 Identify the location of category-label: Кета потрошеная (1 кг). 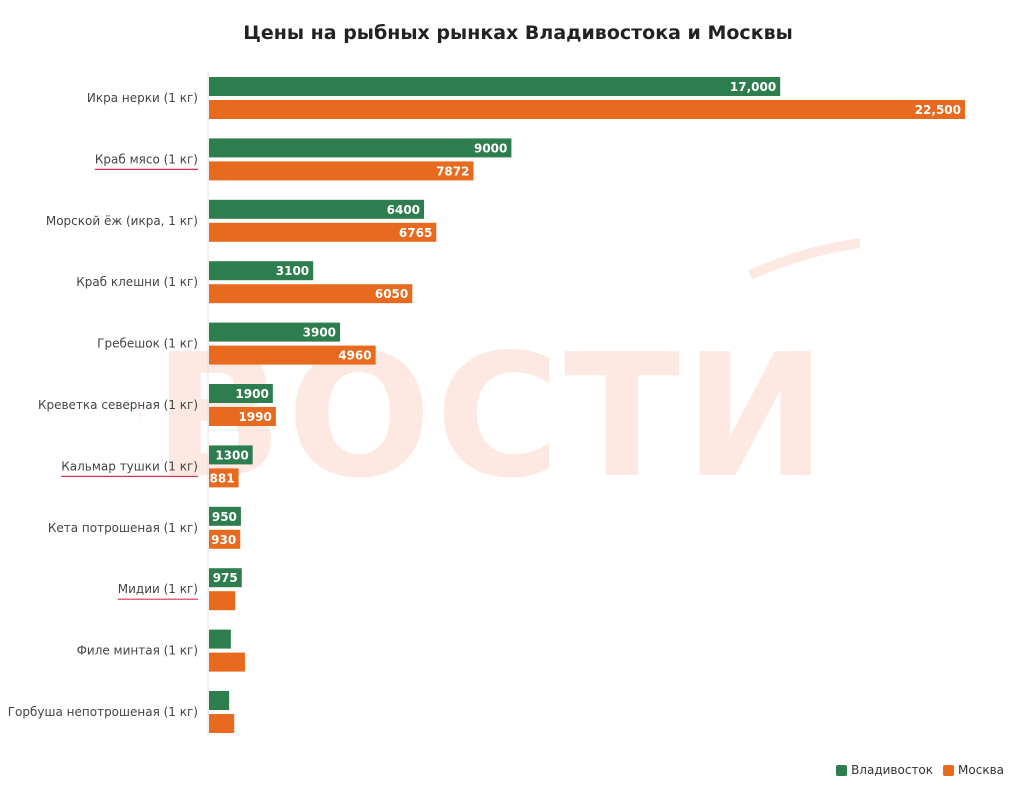
(123, 528).